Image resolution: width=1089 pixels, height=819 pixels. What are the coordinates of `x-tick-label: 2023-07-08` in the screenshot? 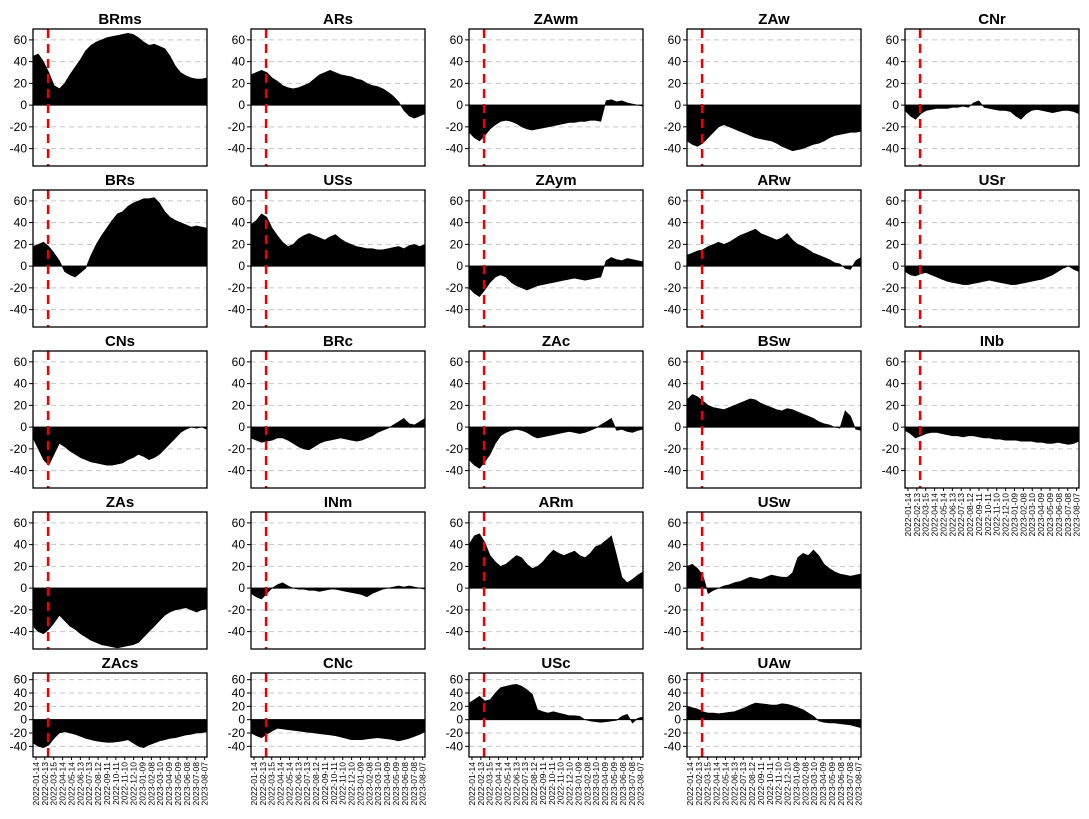 It's located at (414, 784).